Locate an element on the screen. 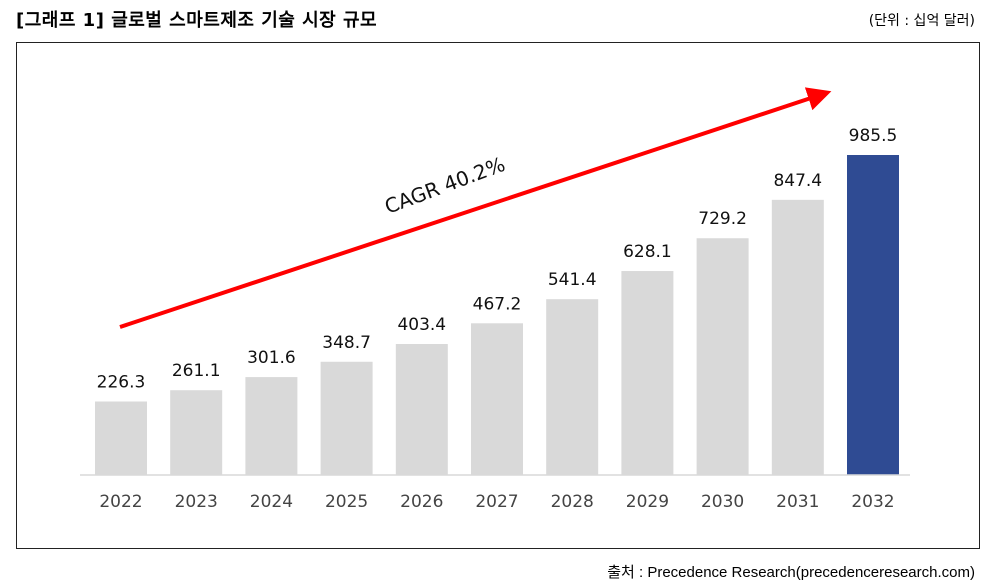 The image size is (989, 587). chart-title: [그래프 1] 글로벌 스마트제조 기술 시장 규모 is located at coordinates (197, 20).